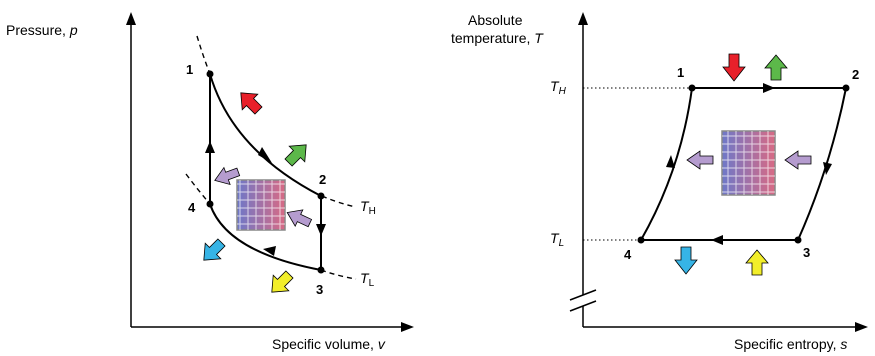 The width and height of the screenshot is (875, 356). I want to click on ts-level-high-symbol: T, so click(554, 86).